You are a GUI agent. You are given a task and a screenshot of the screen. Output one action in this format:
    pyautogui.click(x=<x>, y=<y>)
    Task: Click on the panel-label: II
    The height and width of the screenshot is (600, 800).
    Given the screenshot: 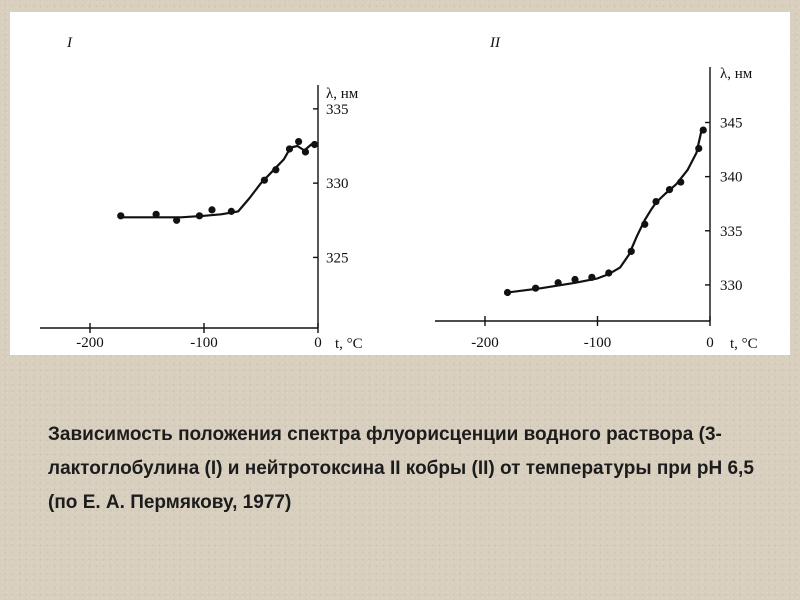 What is the action you would take?
    pyautogui.click(x=495, y=43)
    